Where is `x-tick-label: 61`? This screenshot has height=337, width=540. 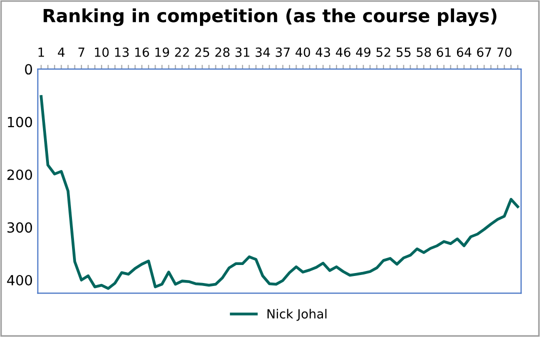 x-tick-label: 61 is located at coordinates (443, 52).